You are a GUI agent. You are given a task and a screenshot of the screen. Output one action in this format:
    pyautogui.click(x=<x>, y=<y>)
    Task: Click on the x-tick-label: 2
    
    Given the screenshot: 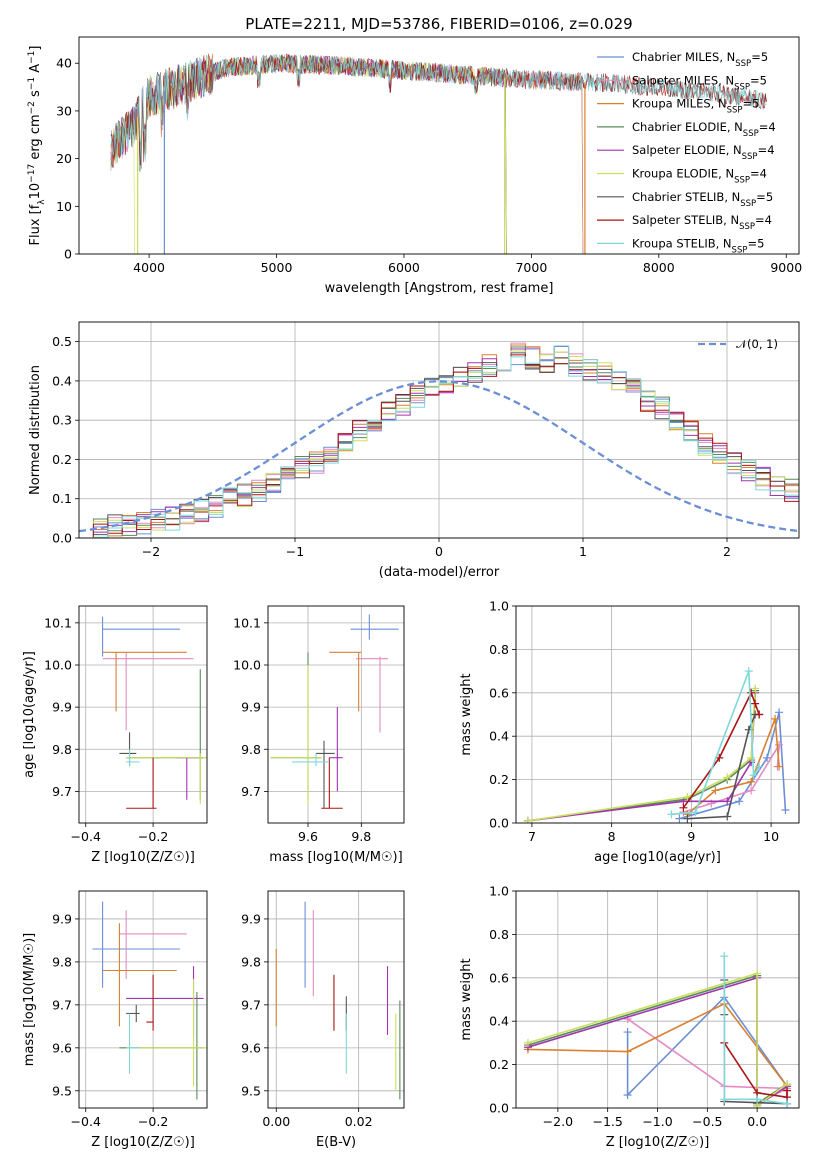 What is the action you would take?
    pyautogui.click(x=727, y=551)
    